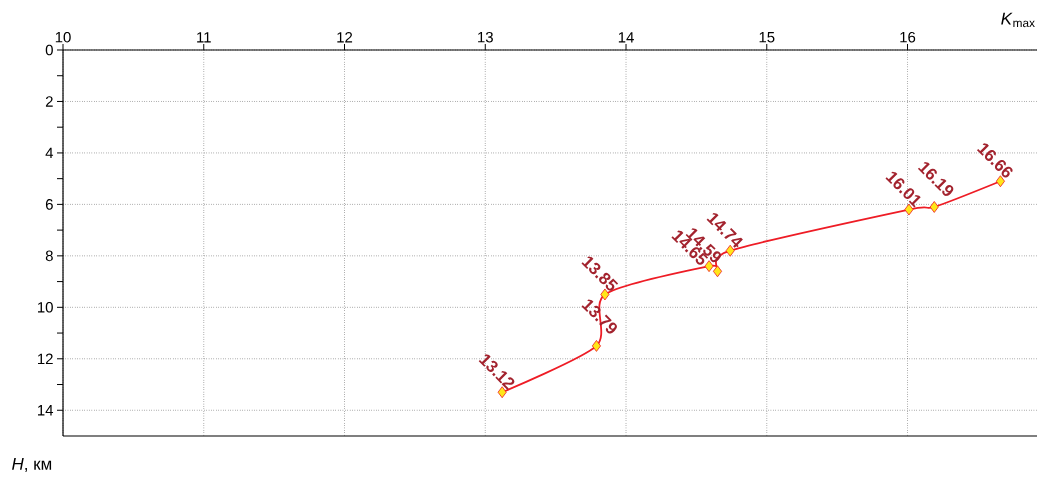  I want to click on y-tick-label: 12, so click(45, 359).